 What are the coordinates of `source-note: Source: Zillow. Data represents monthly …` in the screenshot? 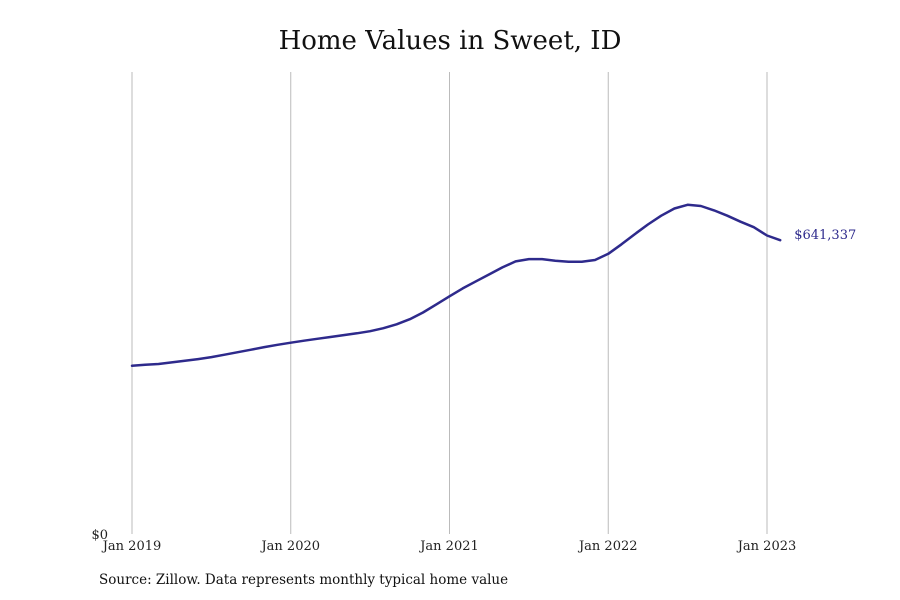 It's located at (304, 580).